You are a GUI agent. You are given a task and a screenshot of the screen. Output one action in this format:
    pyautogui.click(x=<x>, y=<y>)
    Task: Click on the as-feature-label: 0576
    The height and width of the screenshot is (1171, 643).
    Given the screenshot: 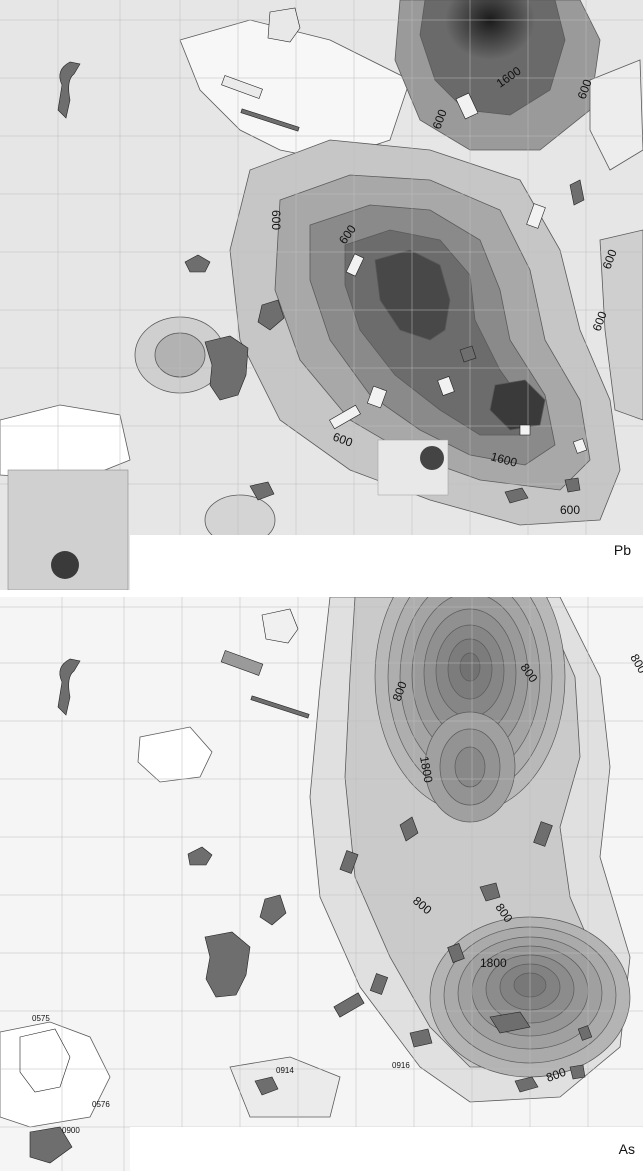 What is the action you would take?
    pyautogui.click(x=101, y=1104)
    